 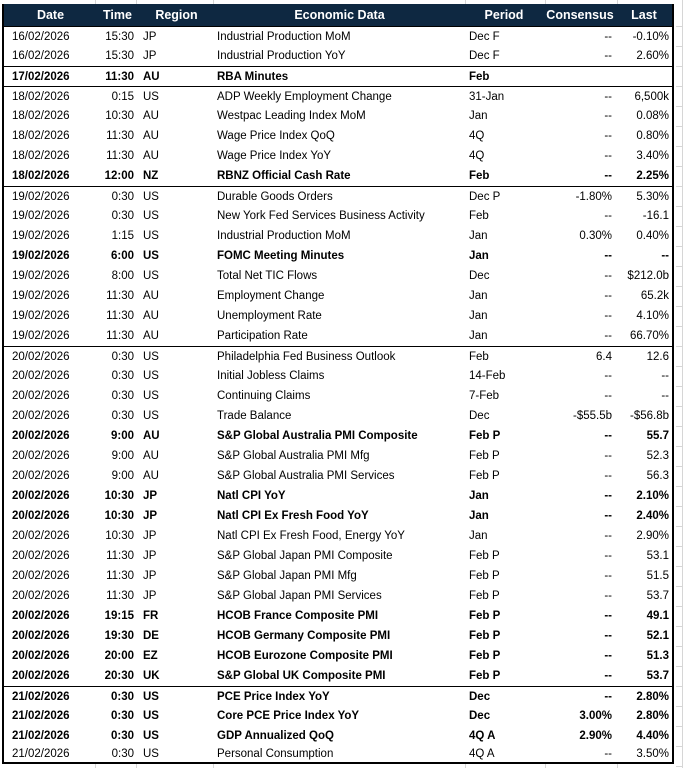 What do you see at coordinates (593, 196) in the screenshot?
I see `cell-consensus: -1.80%` at bounding box center [593, 196].